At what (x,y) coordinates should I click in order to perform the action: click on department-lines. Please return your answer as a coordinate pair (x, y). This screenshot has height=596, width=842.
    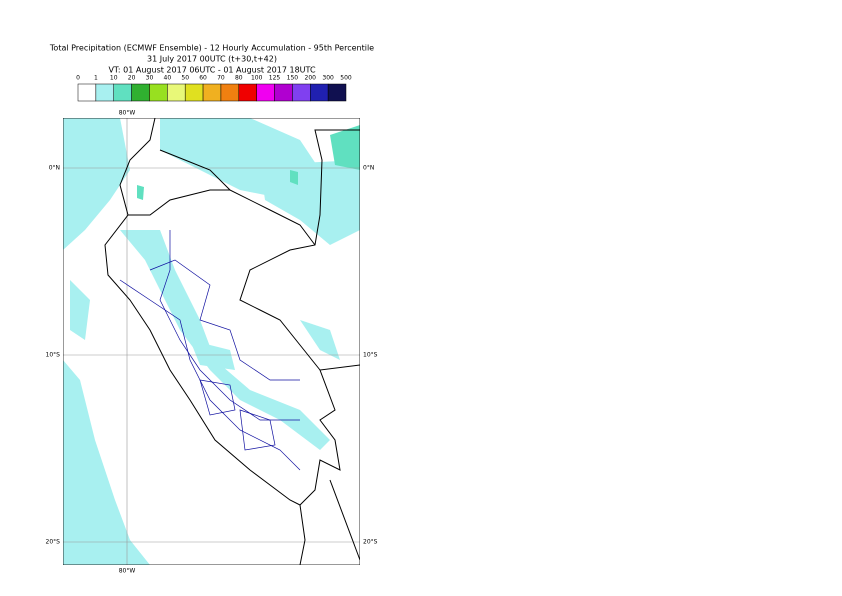
    Looking at the image, I should click on (210, 350).